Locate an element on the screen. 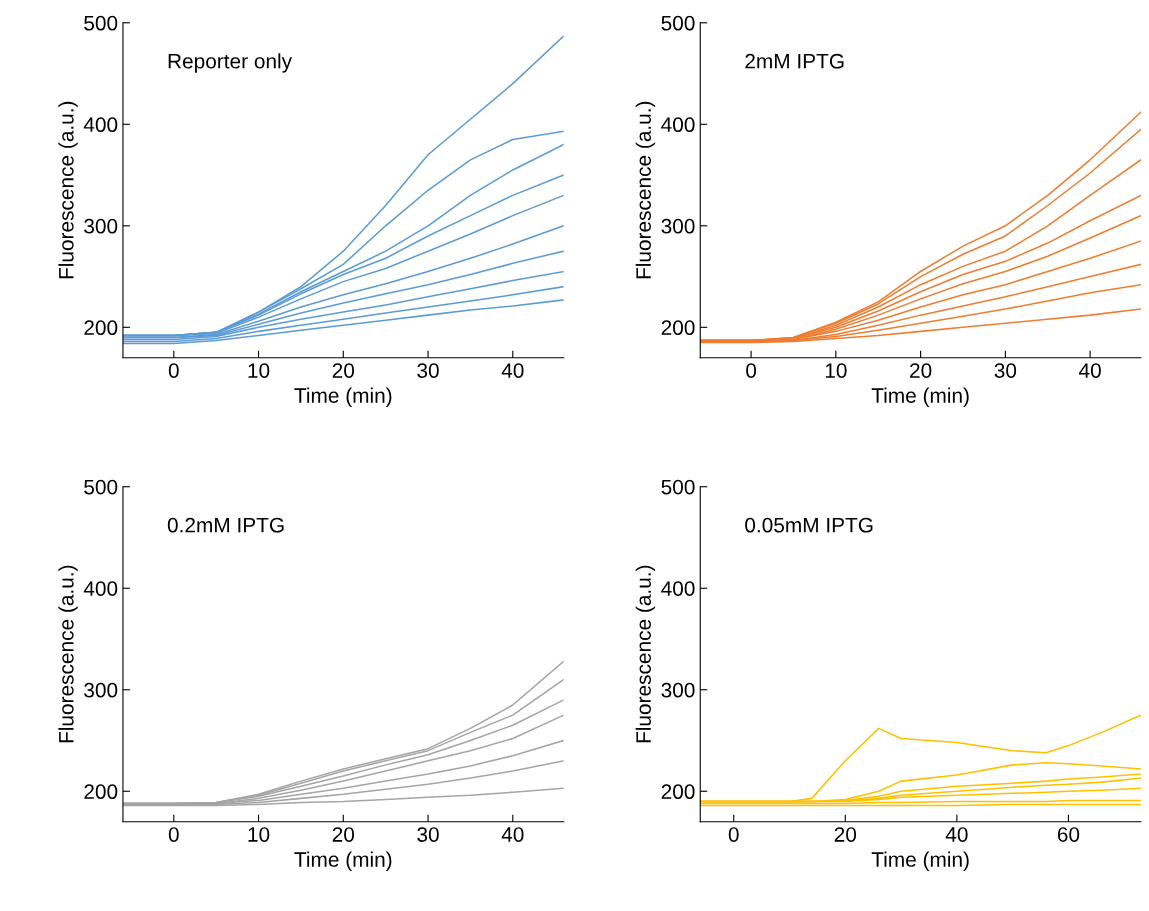 This screenshot has height=911, width=1149. x-tick-label: 60 is located at coordinates (1068, 834).